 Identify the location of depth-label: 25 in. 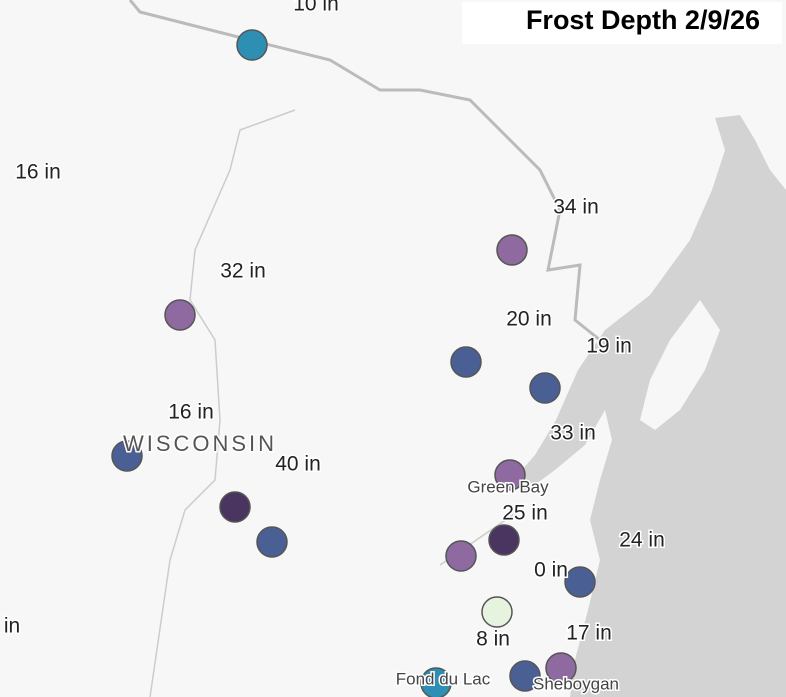
(525, 513).